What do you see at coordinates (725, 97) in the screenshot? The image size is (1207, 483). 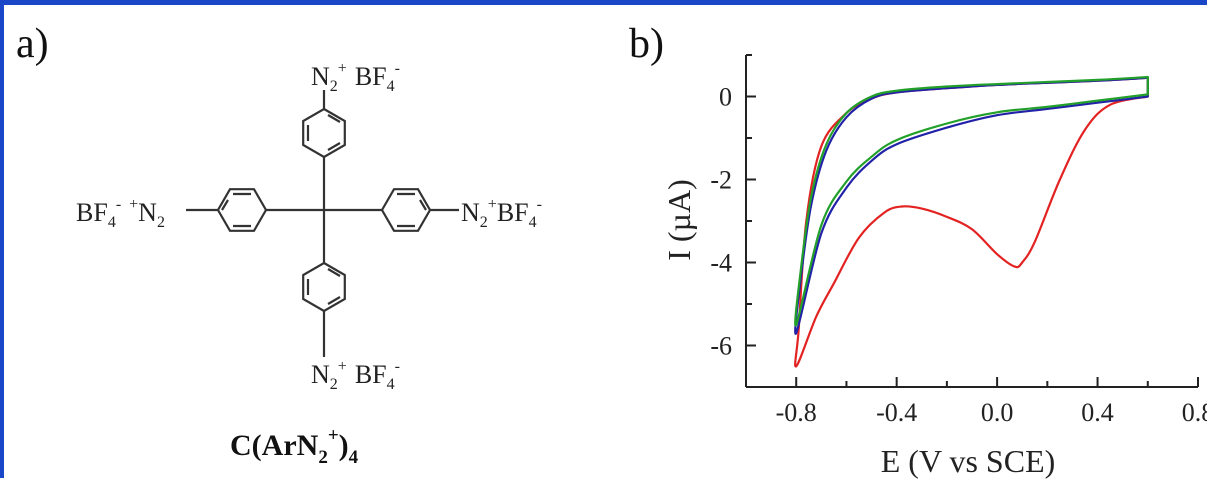 I see `y-tick-label: 0` at bounding box center [725, 97].